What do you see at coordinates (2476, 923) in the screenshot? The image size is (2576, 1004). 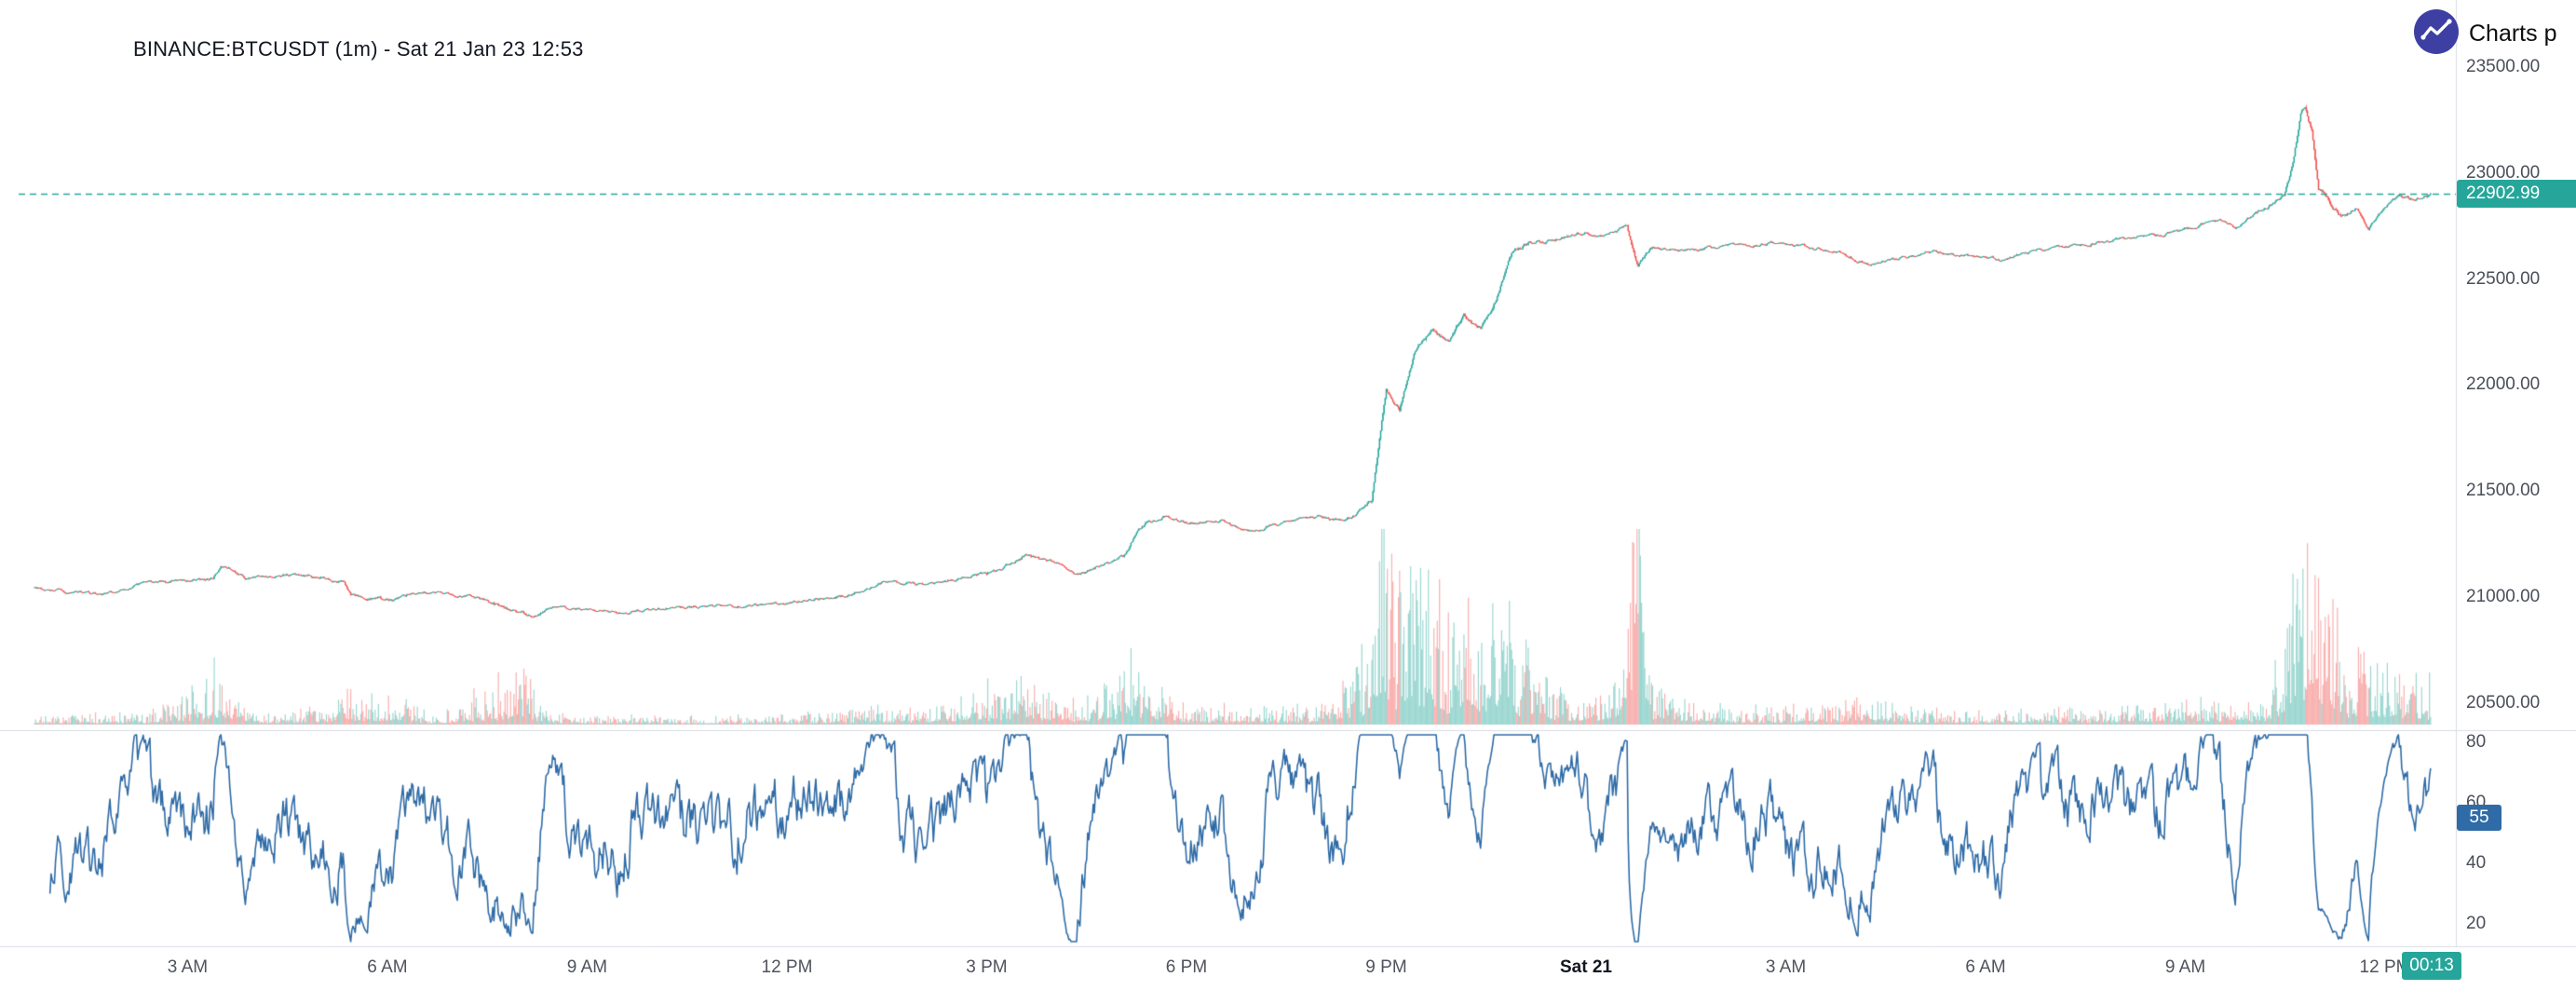 I see `rsi-axis-label: 20` at bounding box center [2476, 923].